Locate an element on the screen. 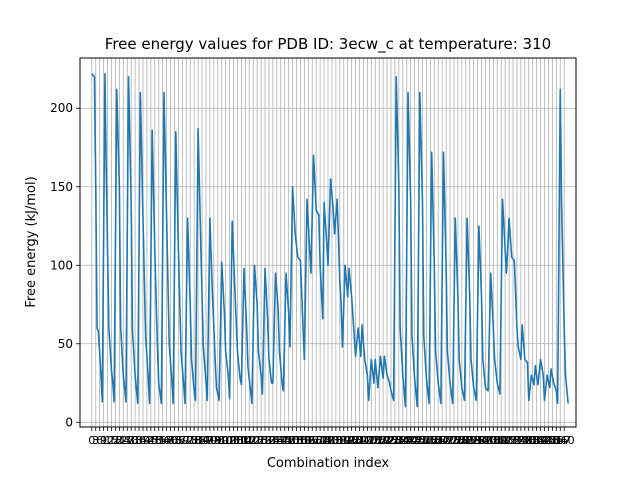 The height and width of the screenshot is (480, 640). x-tick-label: 264 is located at coordinates (438, 440).